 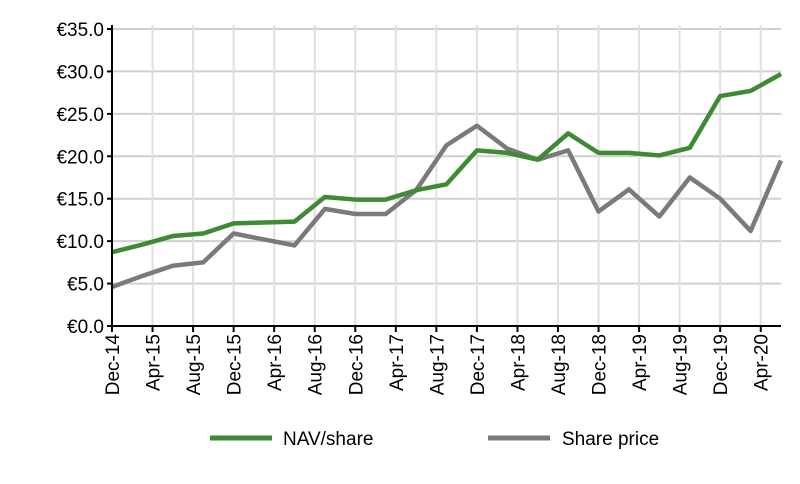 What do you see at coordinates (80, 242) in the screenshot?
I see `y-tick-label: €10.0` at bounding box center [80, 242].